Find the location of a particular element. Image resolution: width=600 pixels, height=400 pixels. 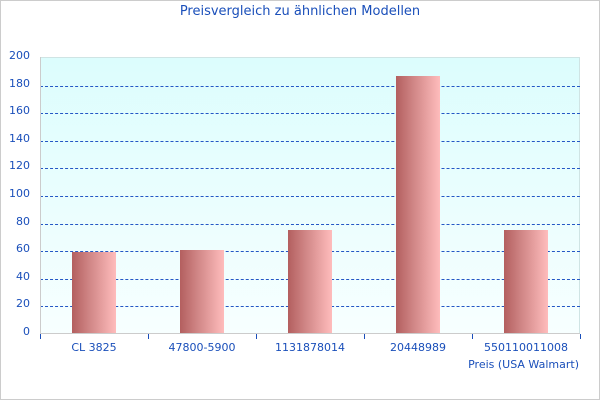

y-tick-label: 160 is located at coordinates (19, 111).